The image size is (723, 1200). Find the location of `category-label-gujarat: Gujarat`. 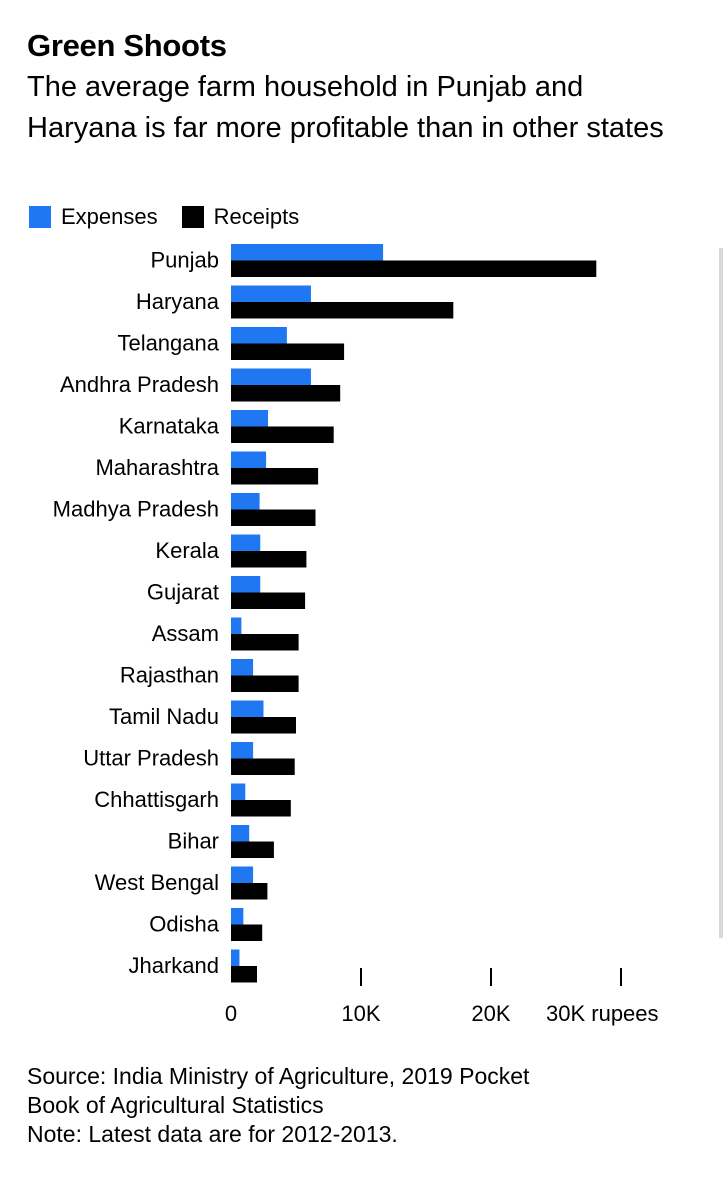

category-label-gujarat: Gujarat is located at coordinates (183, 592).